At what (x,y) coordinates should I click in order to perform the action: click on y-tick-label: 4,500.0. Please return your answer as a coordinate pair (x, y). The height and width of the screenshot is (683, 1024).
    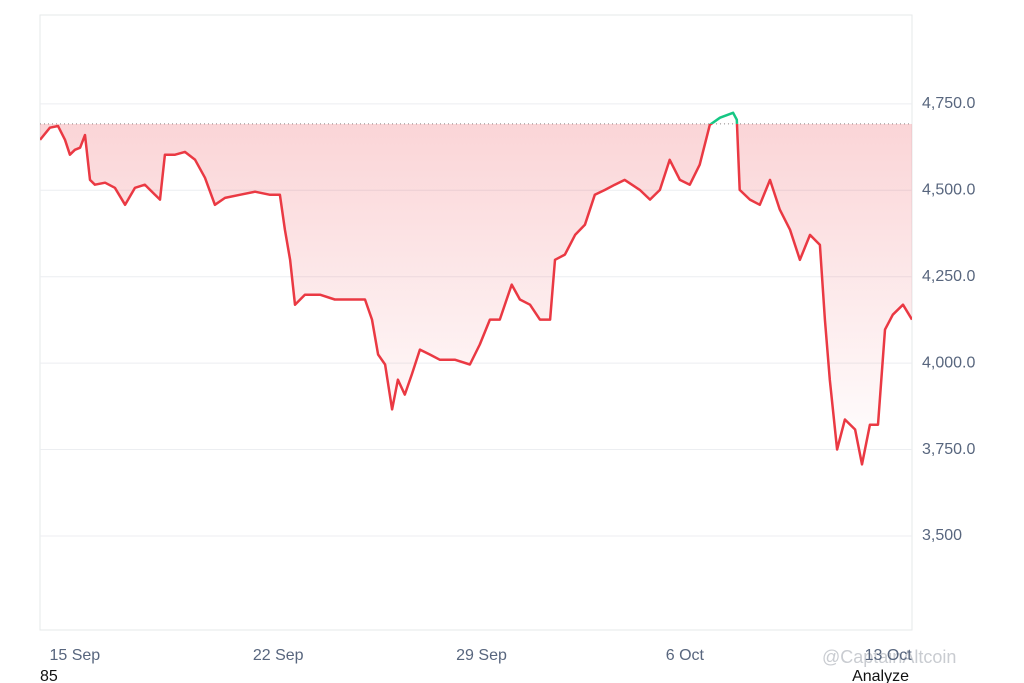
    Looking at the image, I should click on (948, 189).